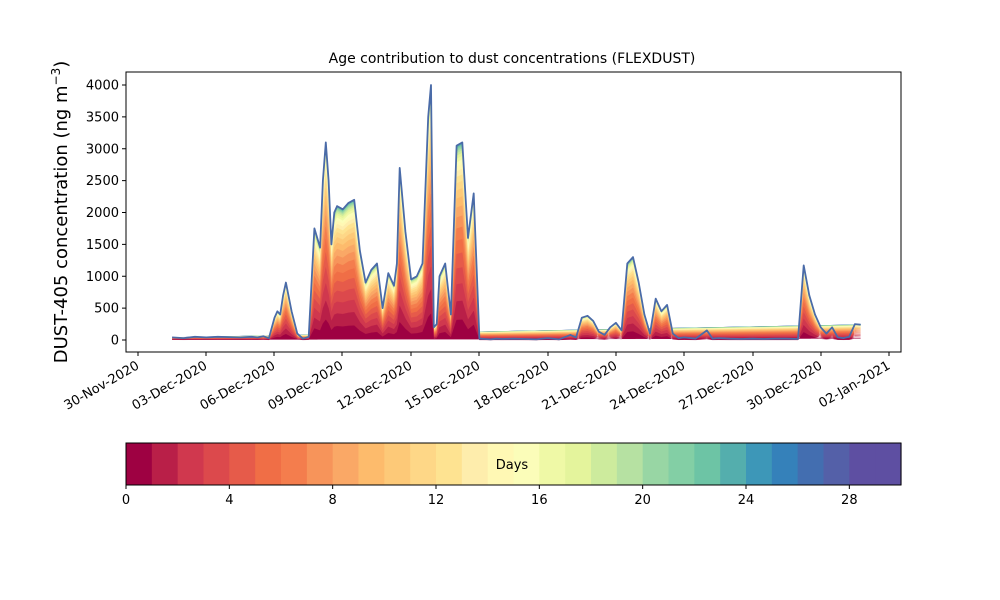 The width and height of the screenshot is (1000, 600). What do you see at coordinates (746, 500) in the screenshot?
I see `colorbar-tick-label: 24` at bounding box center [746, 500].